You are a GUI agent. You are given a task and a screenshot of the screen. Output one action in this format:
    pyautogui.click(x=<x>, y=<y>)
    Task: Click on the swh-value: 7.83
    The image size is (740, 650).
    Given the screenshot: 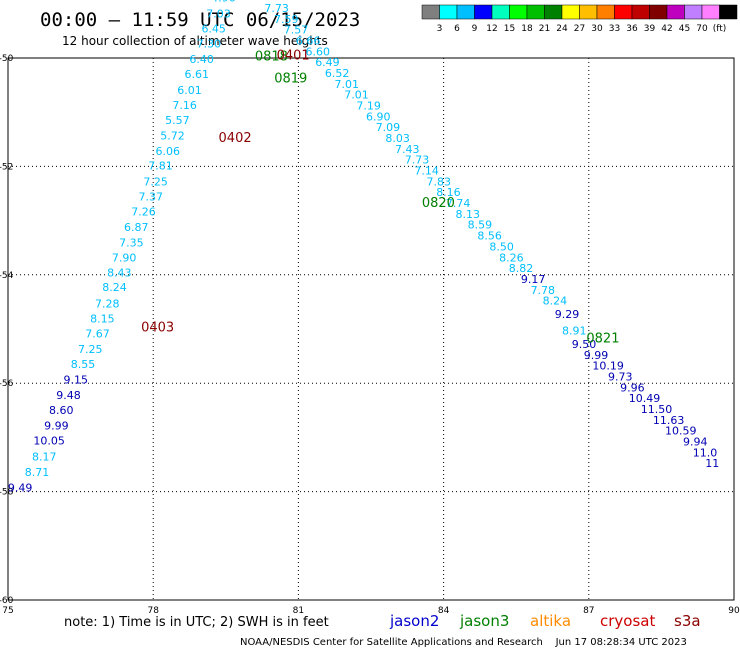 What is the action you would take?
    pyautogui.click(x=439, y=181)
    